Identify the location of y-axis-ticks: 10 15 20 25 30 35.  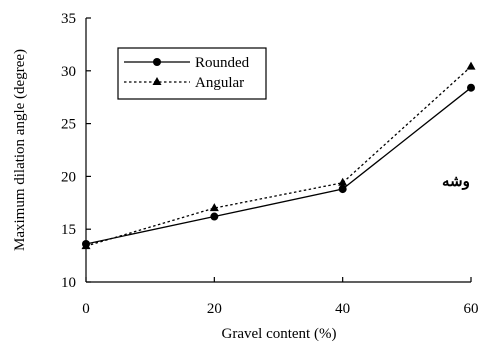
(76, 151).